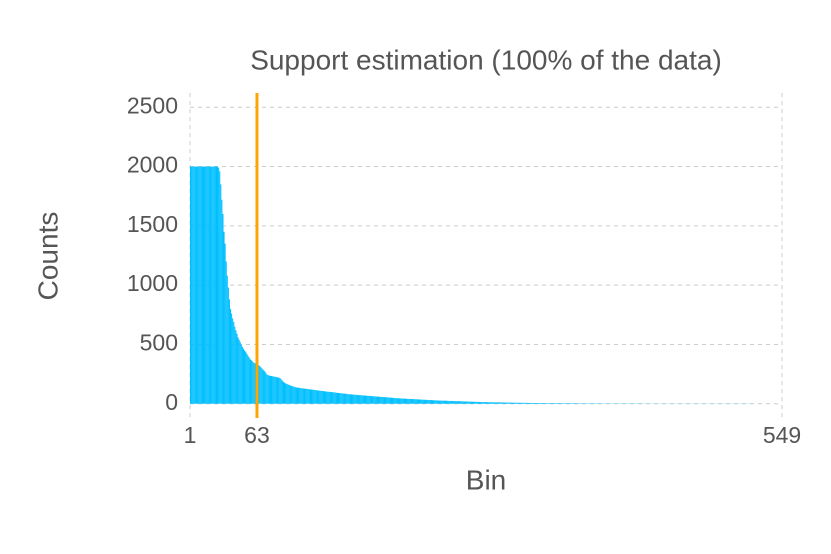  I want to click on x-tick-label: 63, so click(257, 435).